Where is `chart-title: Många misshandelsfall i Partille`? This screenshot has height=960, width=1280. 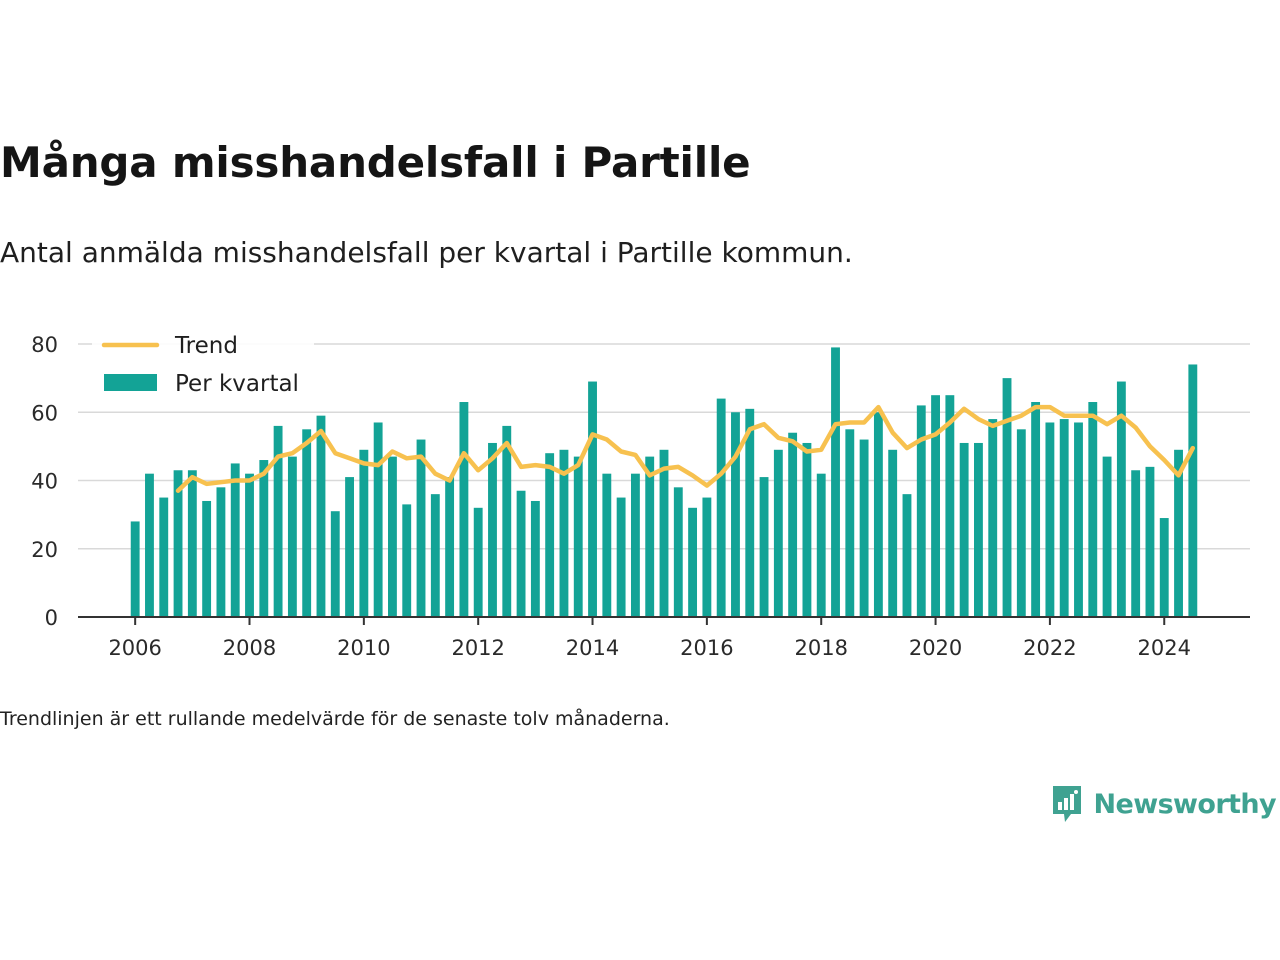
chart-title: Många misshandelsfall i Partille is located at coordinates (375, 162).